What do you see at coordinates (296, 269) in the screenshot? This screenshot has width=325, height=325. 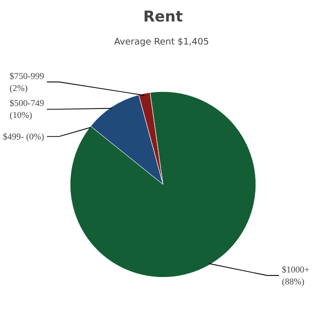 I see `slice-label: $1000+` at bounding box center [296, 269].